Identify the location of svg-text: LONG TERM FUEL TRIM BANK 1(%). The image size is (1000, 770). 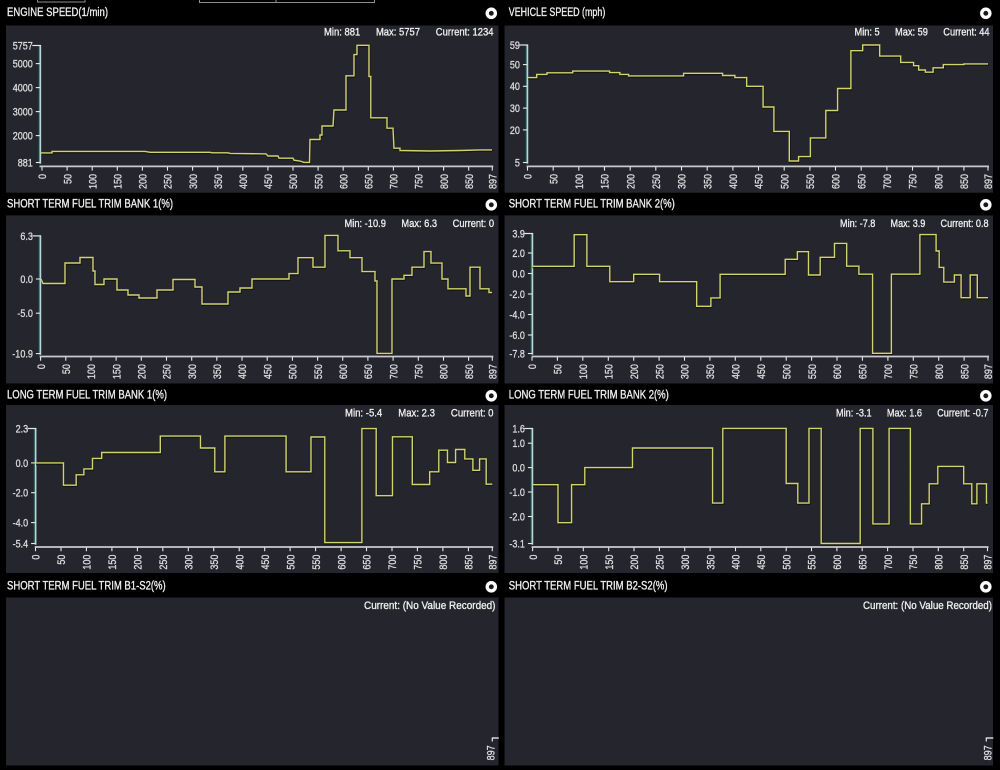
(87, 395).